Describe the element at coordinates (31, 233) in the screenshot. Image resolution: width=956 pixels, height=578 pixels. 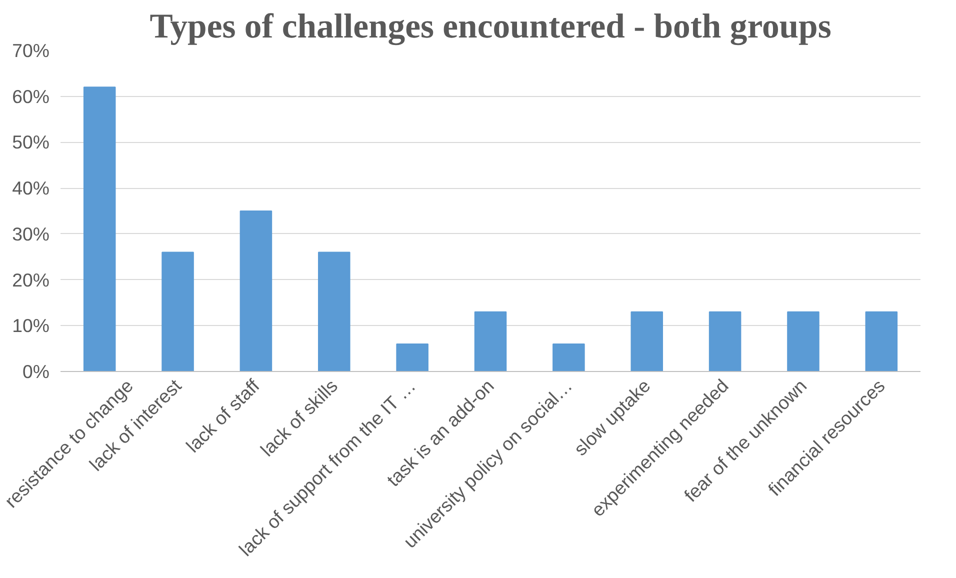
I see `y-tick-label: 30%` at that location.